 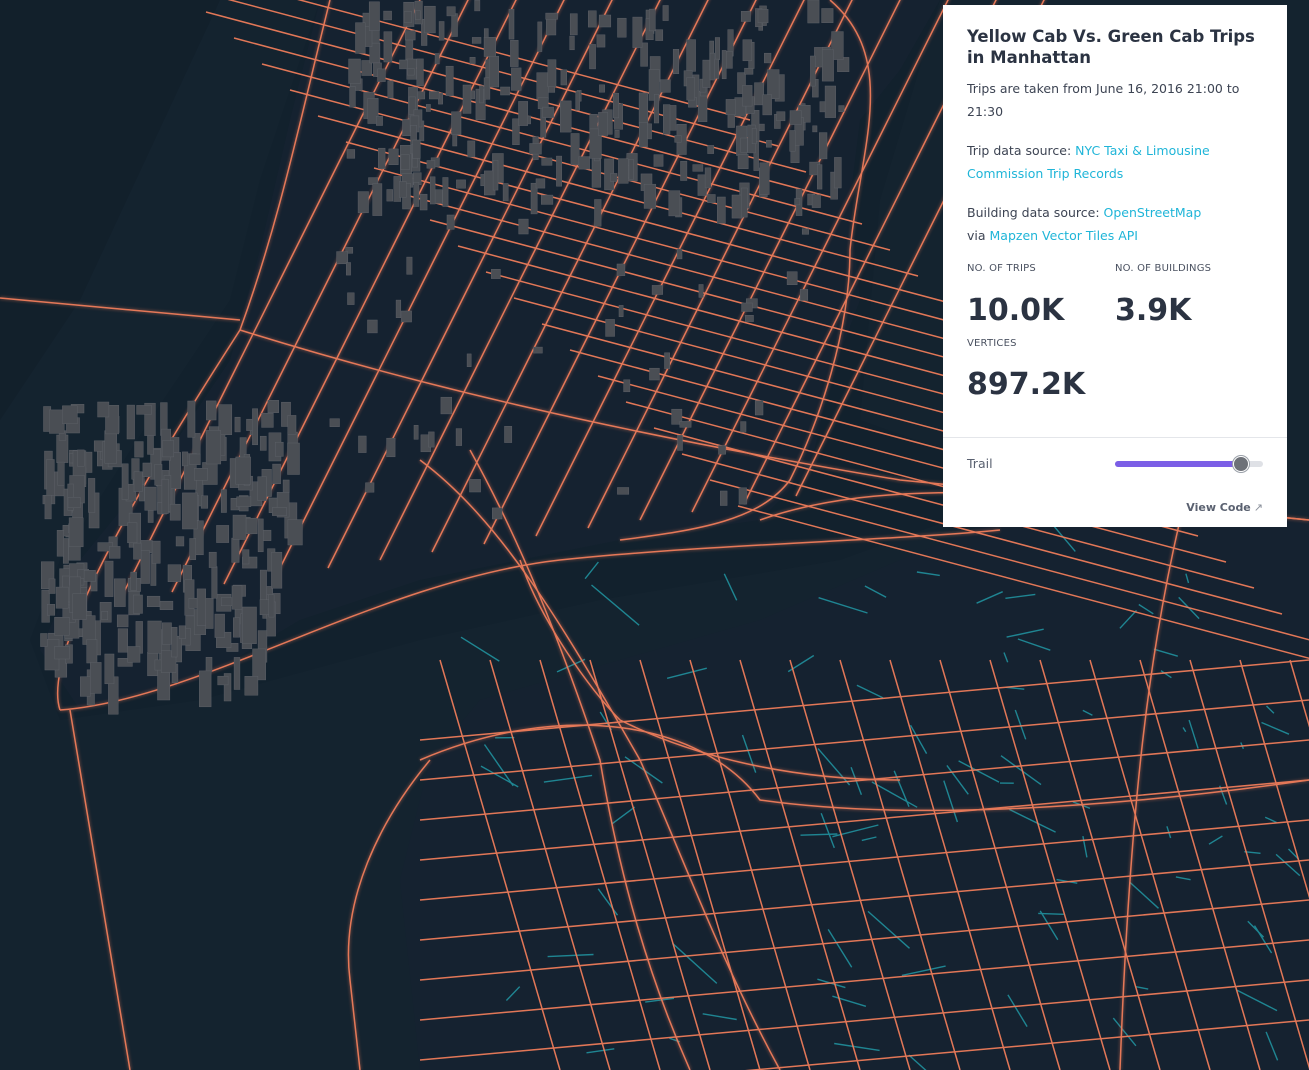 I want to click on major-route-line, so click(x=120, y=309).